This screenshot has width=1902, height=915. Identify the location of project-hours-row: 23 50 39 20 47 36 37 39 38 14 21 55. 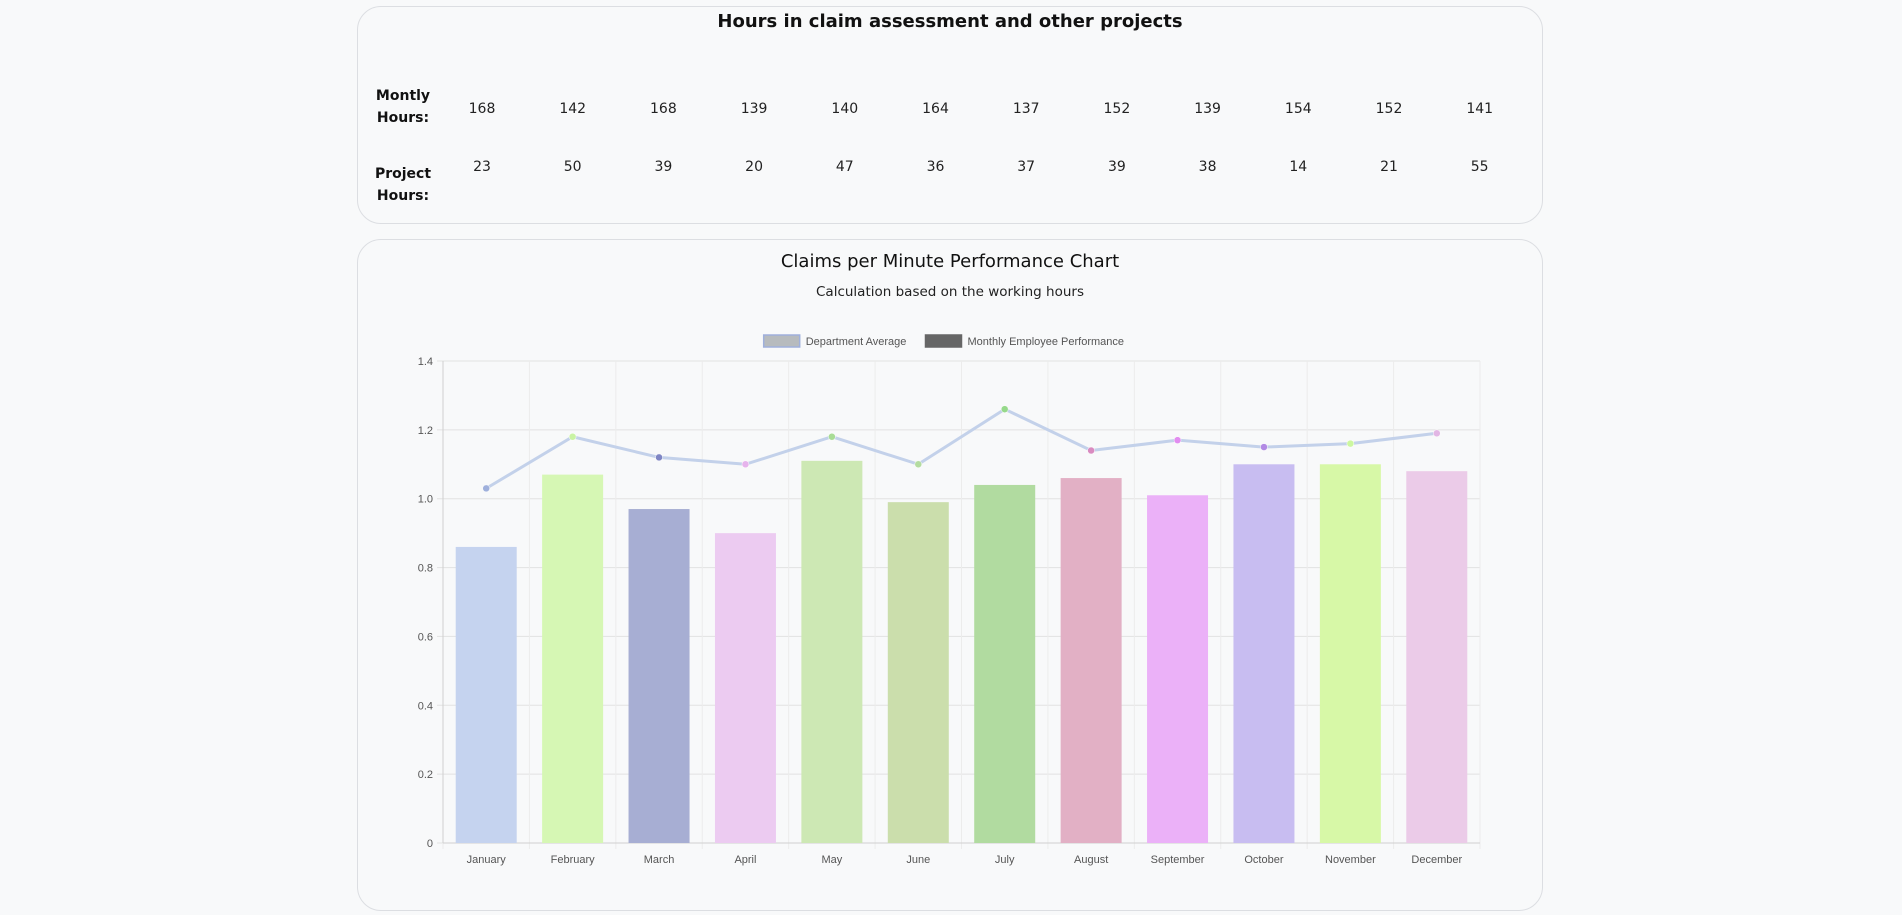
(997, 167).